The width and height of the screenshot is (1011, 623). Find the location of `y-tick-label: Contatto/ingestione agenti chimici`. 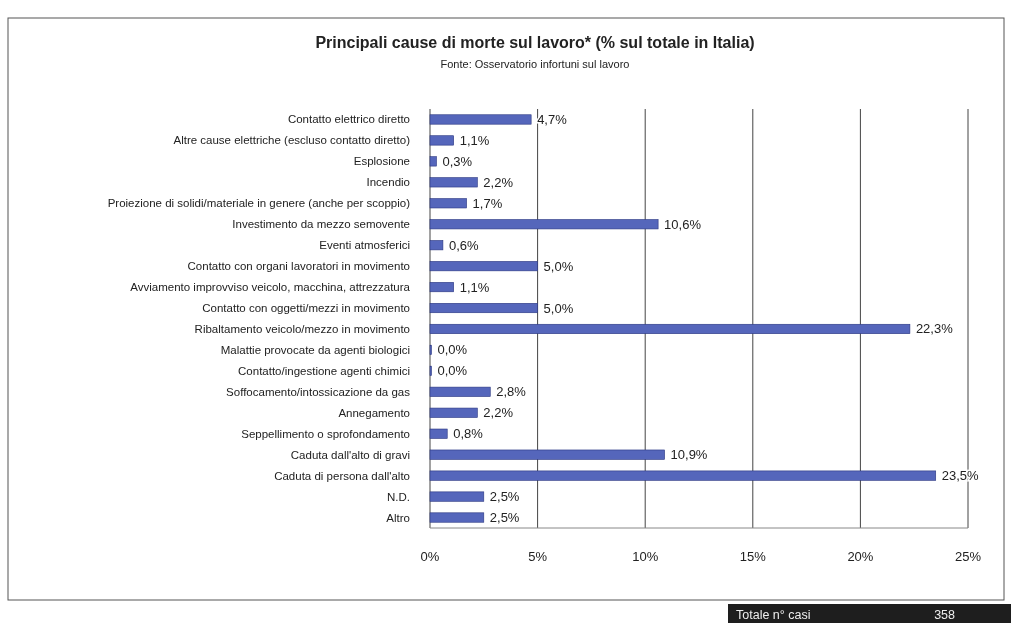

y-tick-label: Contatto/ingestione agenti chimici is located at coordinates (324, 370).